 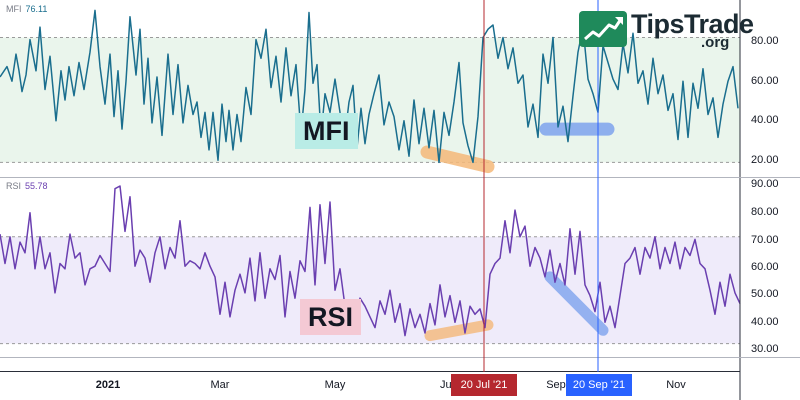 I want to click on mfi-ytick: 60.00, so click(x=765, y=81).